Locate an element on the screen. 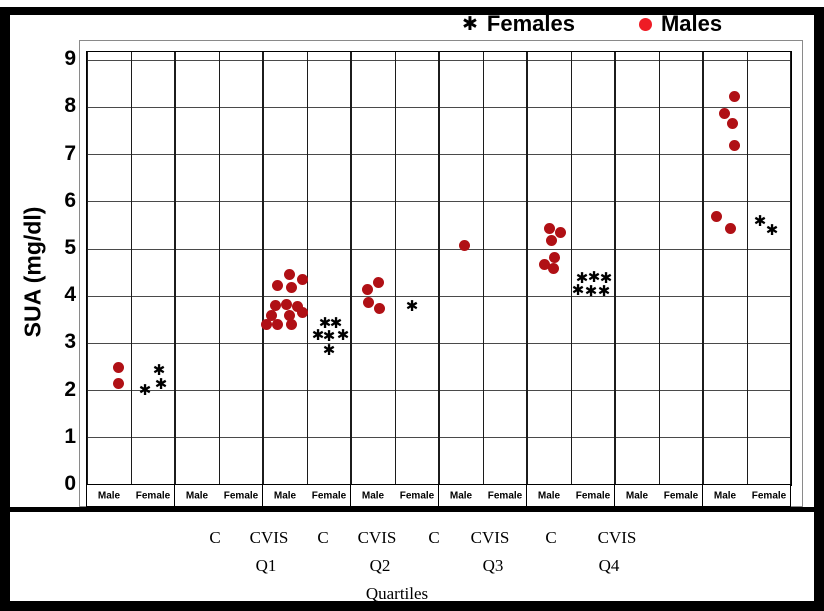 The image size is (824, 611). x-axis-title: Quartiles is located at coordinates (397, 593).